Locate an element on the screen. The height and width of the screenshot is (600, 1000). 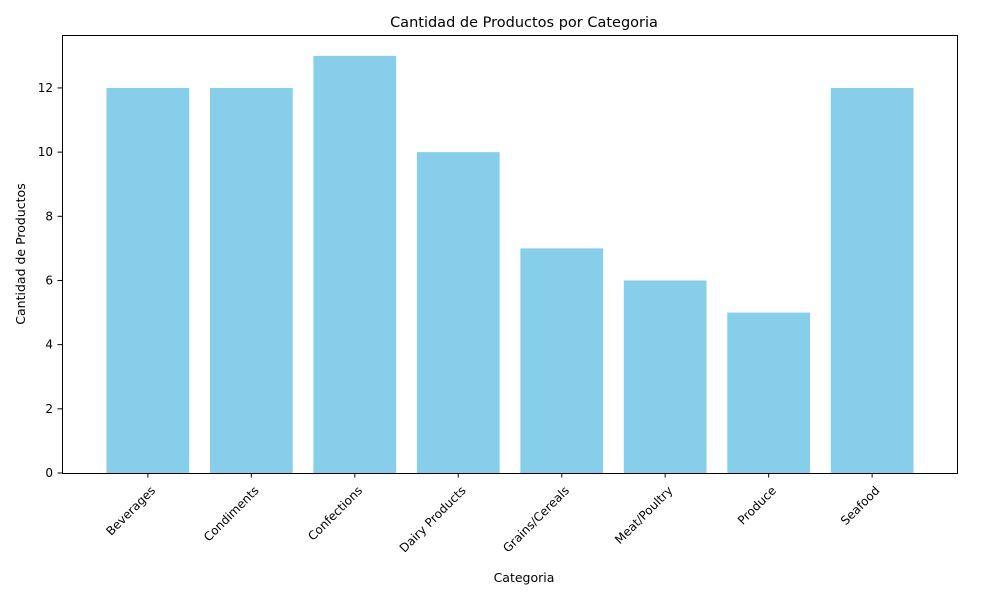
bar-produce is located at coordinates (769, 392).